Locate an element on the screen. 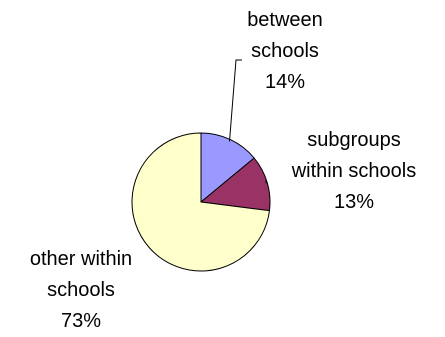 This screenshot has height=337, width=445. slice-label-subgroups-within-schools: subgroups within schools 13% is located at coordinates (354, 171).